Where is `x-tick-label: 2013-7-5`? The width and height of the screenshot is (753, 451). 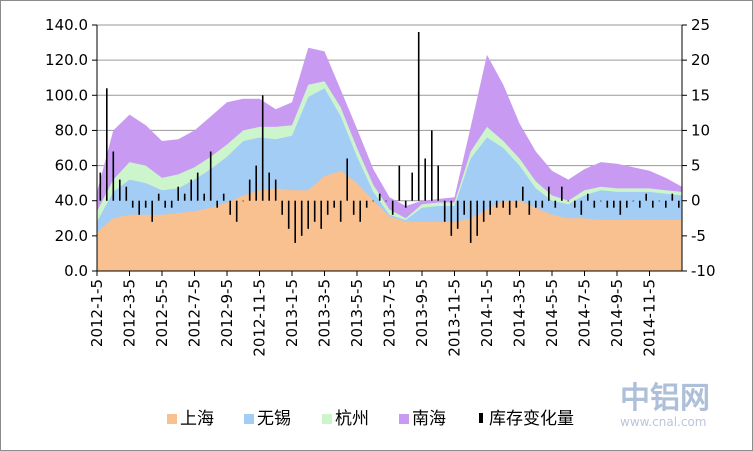
x-tick-label: 2013-7-5 is located at coordinates (390, 313).